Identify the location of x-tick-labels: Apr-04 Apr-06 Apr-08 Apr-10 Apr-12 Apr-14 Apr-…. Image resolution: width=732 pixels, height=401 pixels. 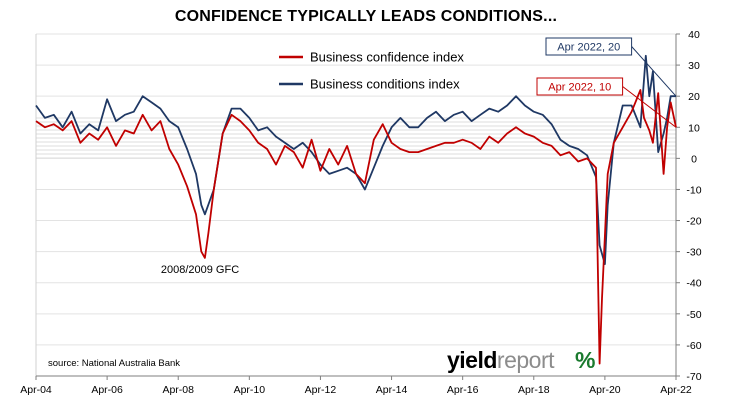
(356, 386).